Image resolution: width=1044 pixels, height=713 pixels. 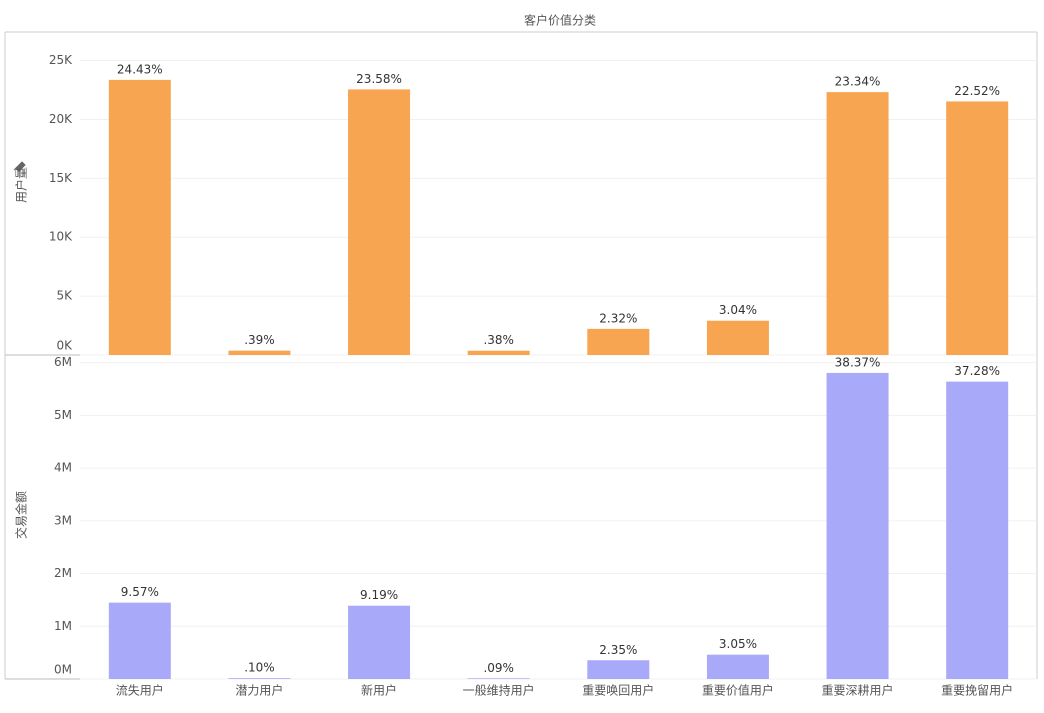 I want to click on y-tick-label: 25K, so click(x=61, y=60).